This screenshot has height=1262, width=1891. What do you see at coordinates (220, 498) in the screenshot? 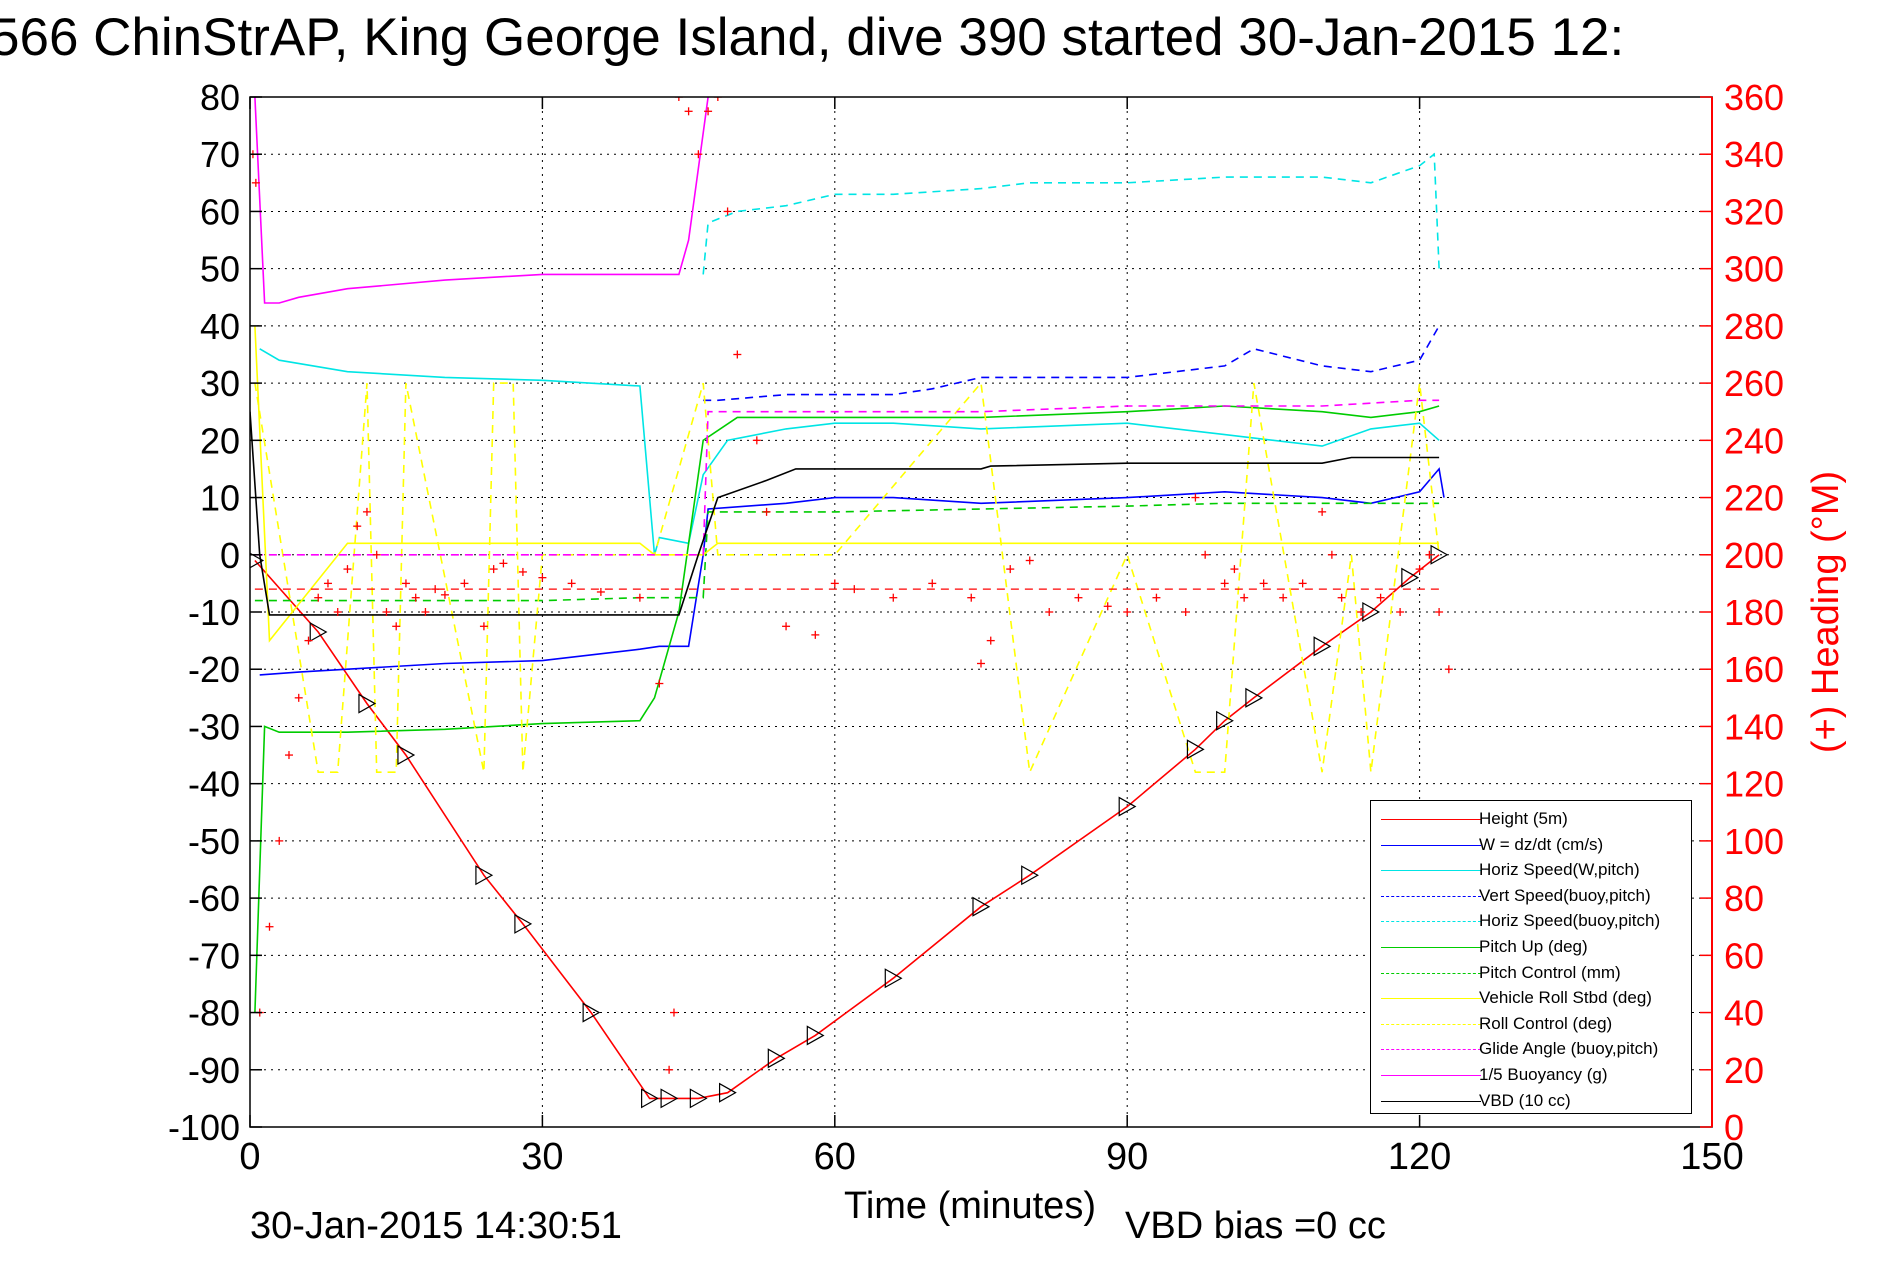
I see `y-tick-label: 10` at bounding box center [220, 498].